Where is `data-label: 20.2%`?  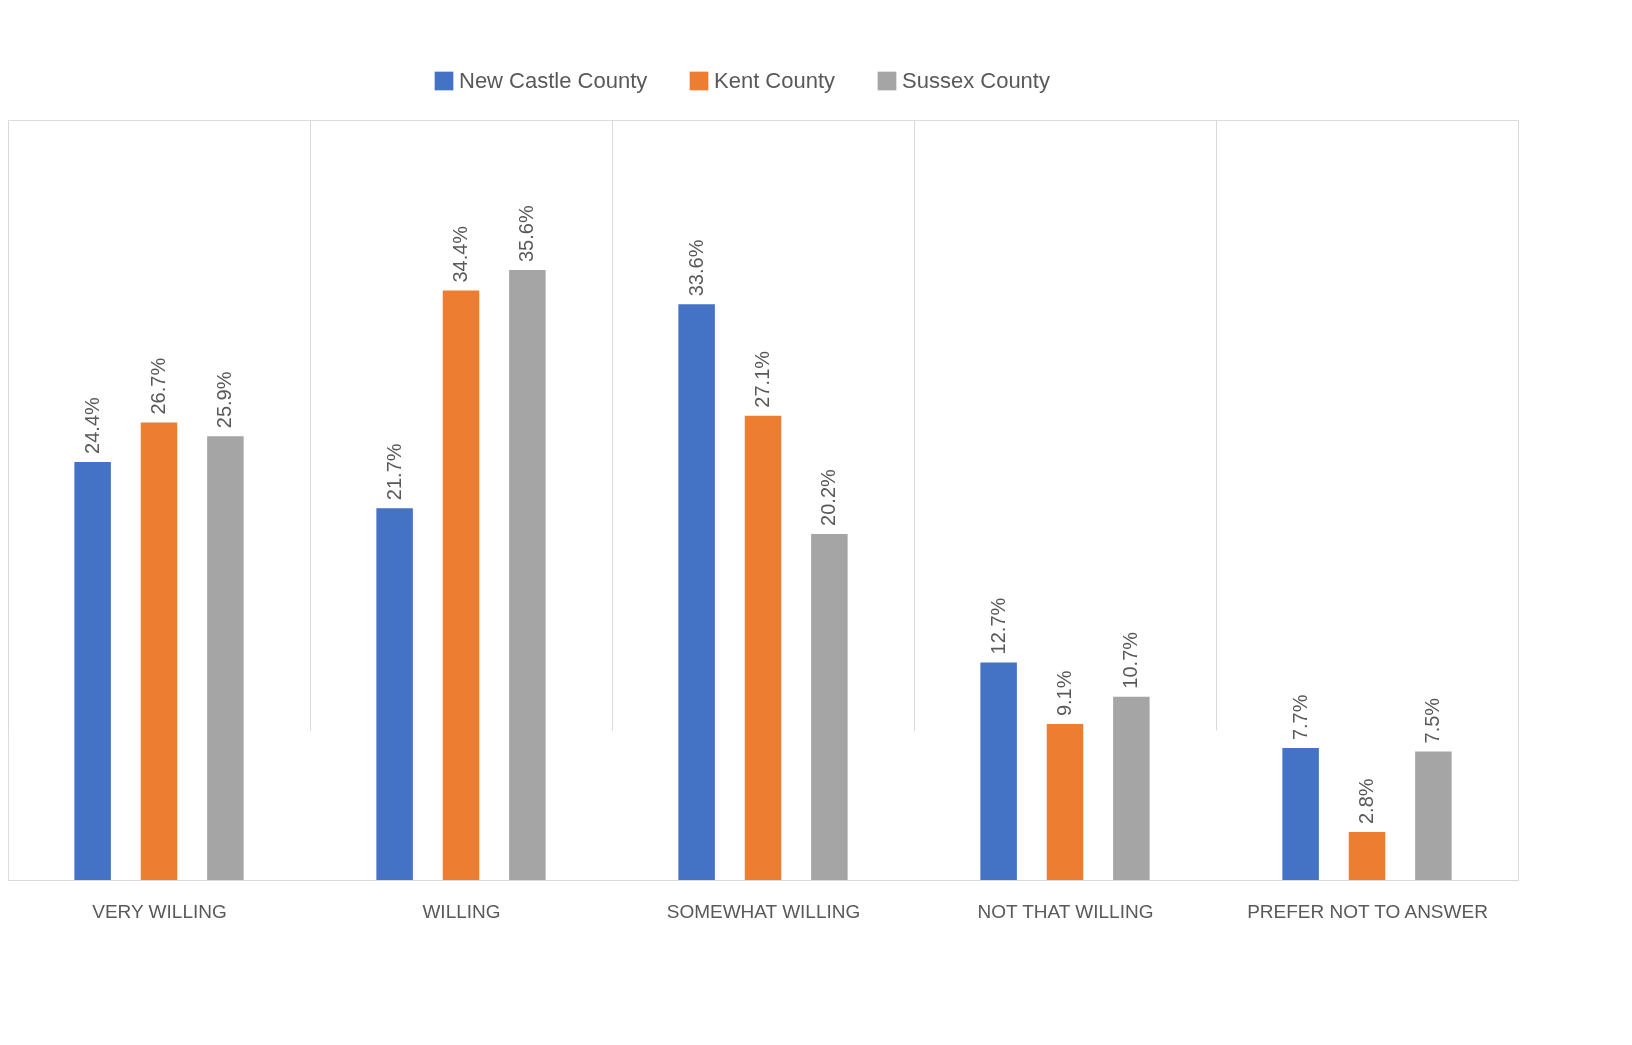
data-label: 20.2% is located at coordinates (828, 497).